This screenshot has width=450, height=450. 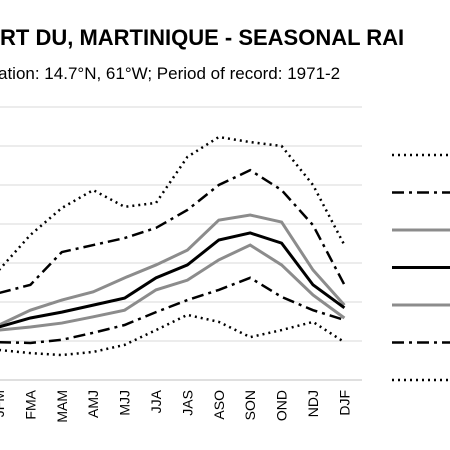 I want to click on x-tick-label: JFM, so click(x=3, y=403).